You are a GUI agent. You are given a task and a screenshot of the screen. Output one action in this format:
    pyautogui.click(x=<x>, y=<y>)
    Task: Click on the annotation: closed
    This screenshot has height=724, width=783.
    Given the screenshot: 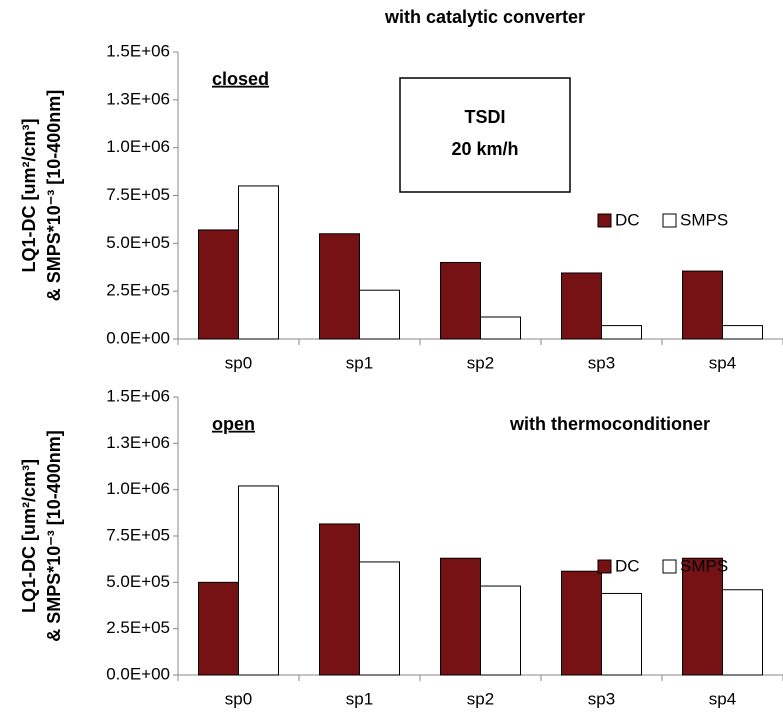 What is the action you would take?
    pyautogui.click(x=240, y=79)
    